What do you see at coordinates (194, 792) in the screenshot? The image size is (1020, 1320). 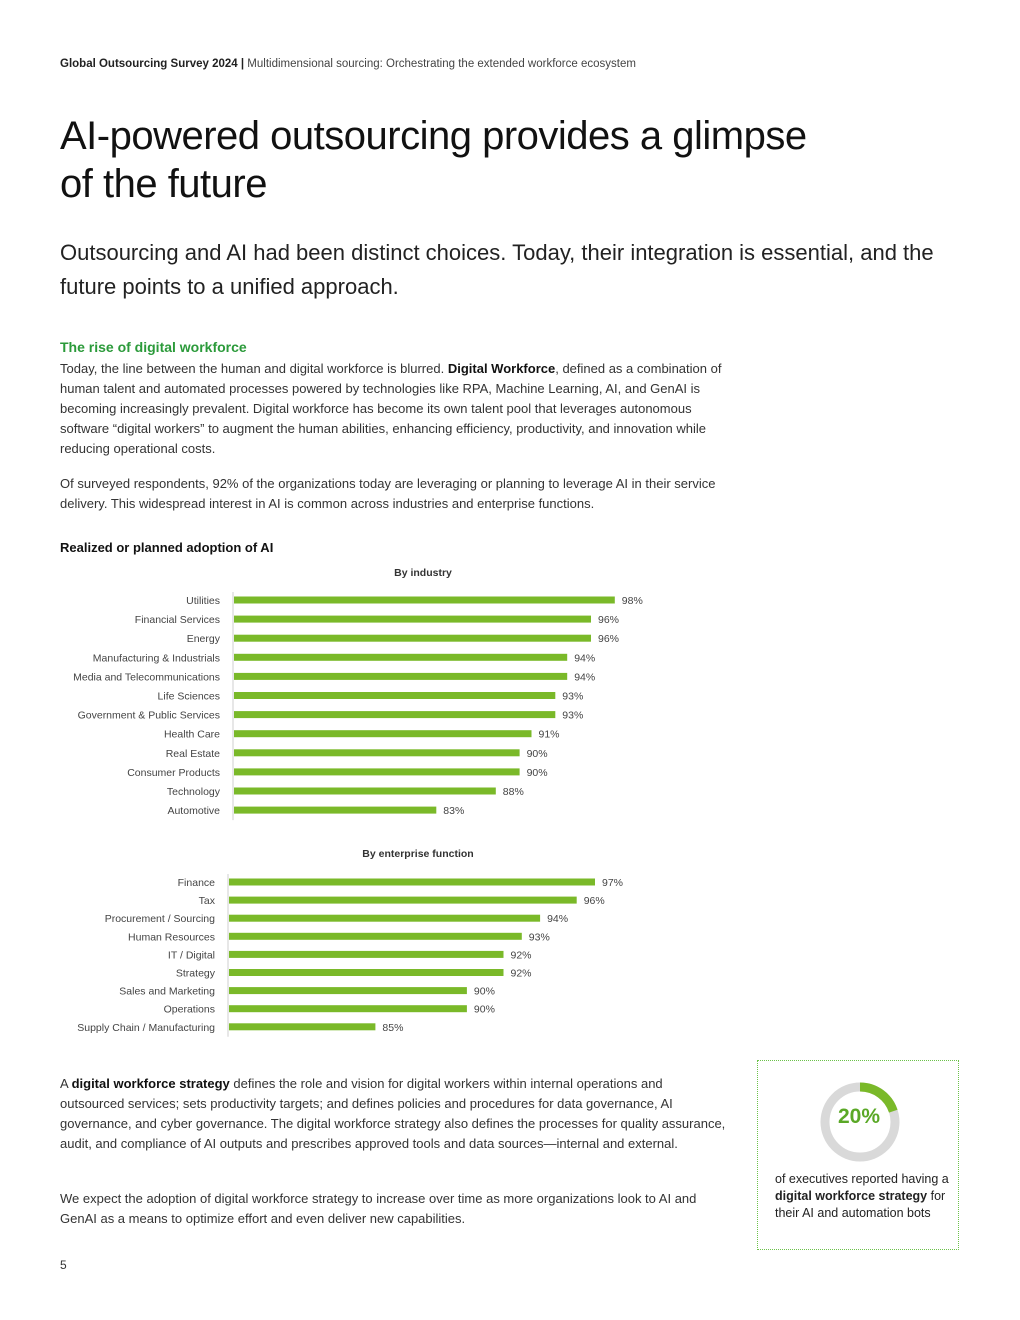 I see `category-label: Technology` at bounding box center [194, 792].